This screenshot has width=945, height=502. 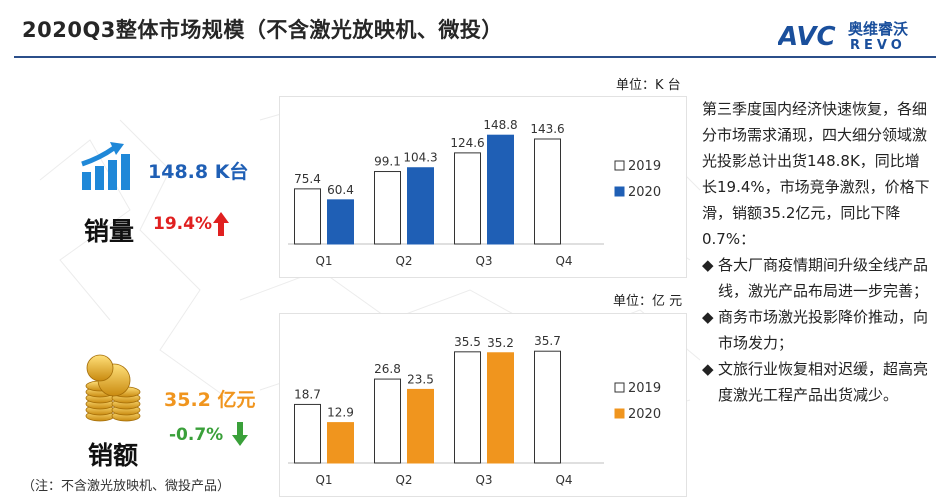 I want to click on commentary-bullet: ◆ 文旅行业恢复相对迟缓，超高亮度激光工程产品出货减少。, so click(x=818, y=382).